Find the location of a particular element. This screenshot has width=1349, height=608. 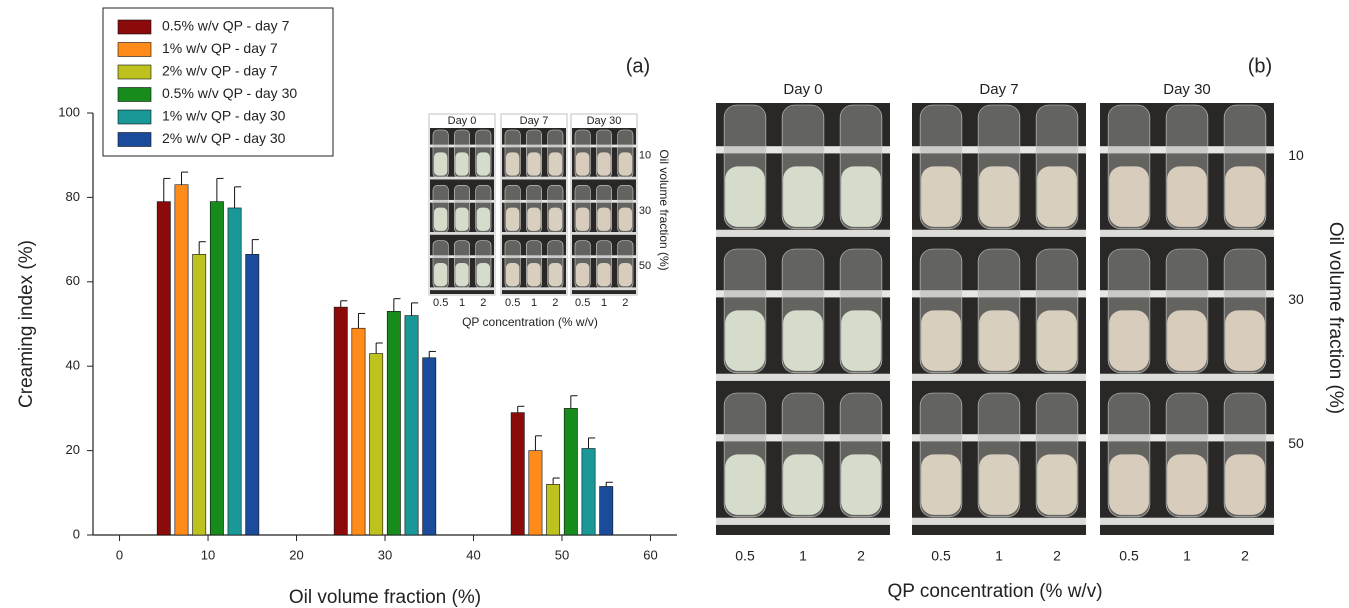

legend-label: 2% w/v QP - day 7 is located at coordinates (220, 71).